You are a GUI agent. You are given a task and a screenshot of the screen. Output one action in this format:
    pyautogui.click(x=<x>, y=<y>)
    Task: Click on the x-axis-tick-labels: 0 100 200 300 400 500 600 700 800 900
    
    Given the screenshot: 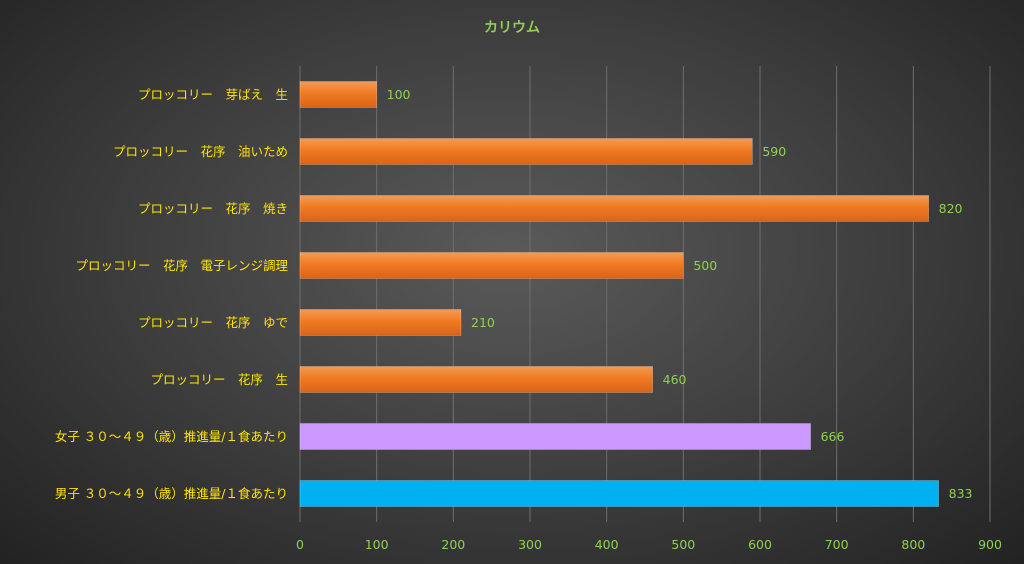 What is the action you would take?
    pyautogui.click(x=649, y=544)
    